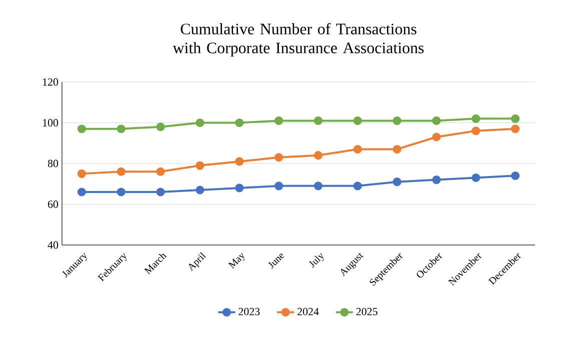  What do you see at coordinates (236, 260) in the screenshot?
I see `x-tick-label: May` at bounding box center [236, 260].